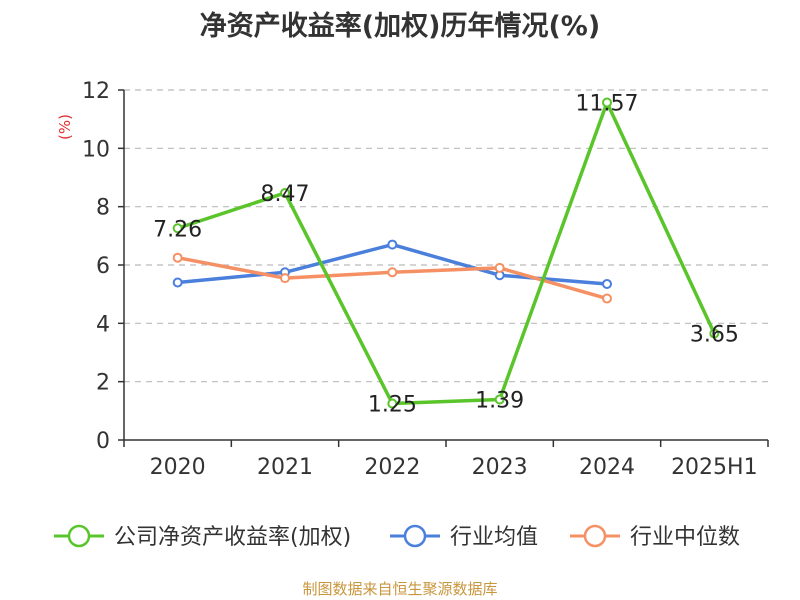 This screenshot has height=600, width=800. Describe the element at coordinates (103, 324) in the screenshot. I see `y-tick-label-4: 4` at that location.